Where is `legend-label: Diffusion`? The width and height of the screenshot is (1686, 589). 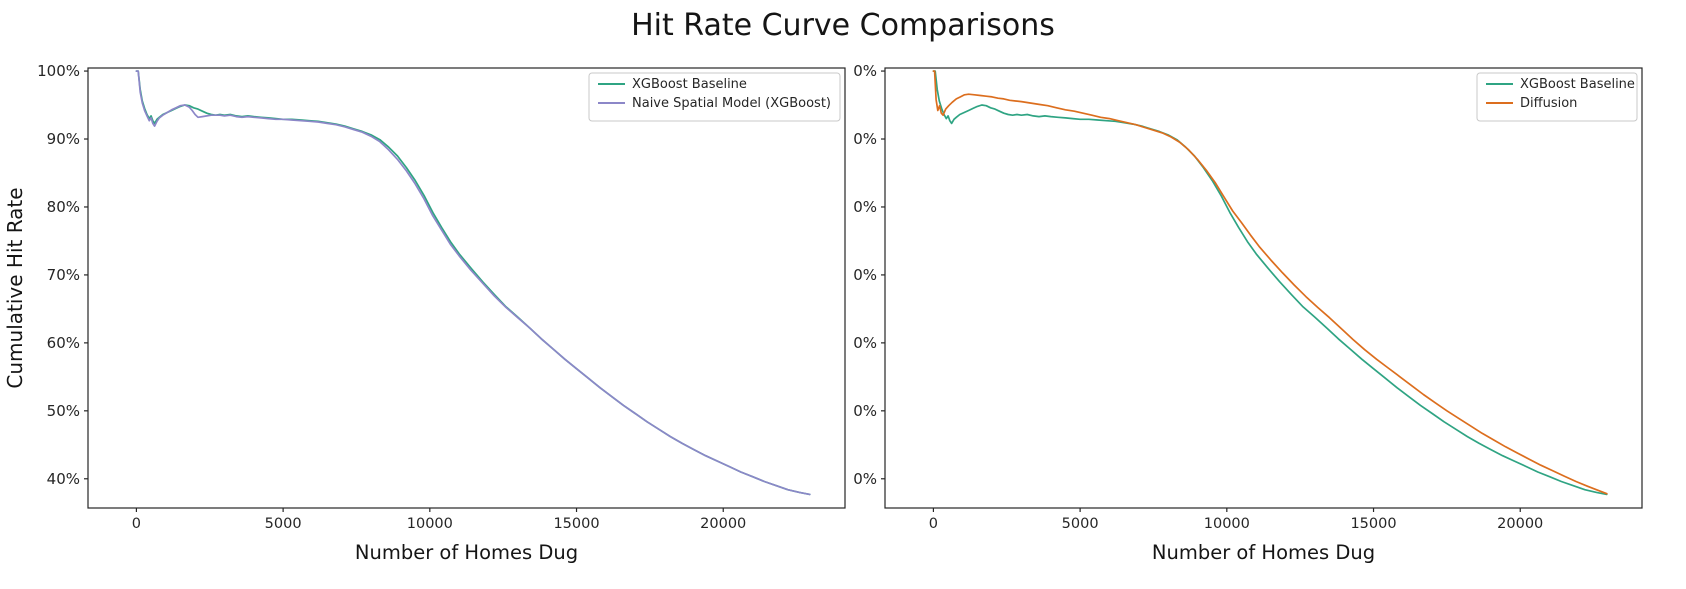
legend-label: Diffusion is located at coordinates (1548, 103).